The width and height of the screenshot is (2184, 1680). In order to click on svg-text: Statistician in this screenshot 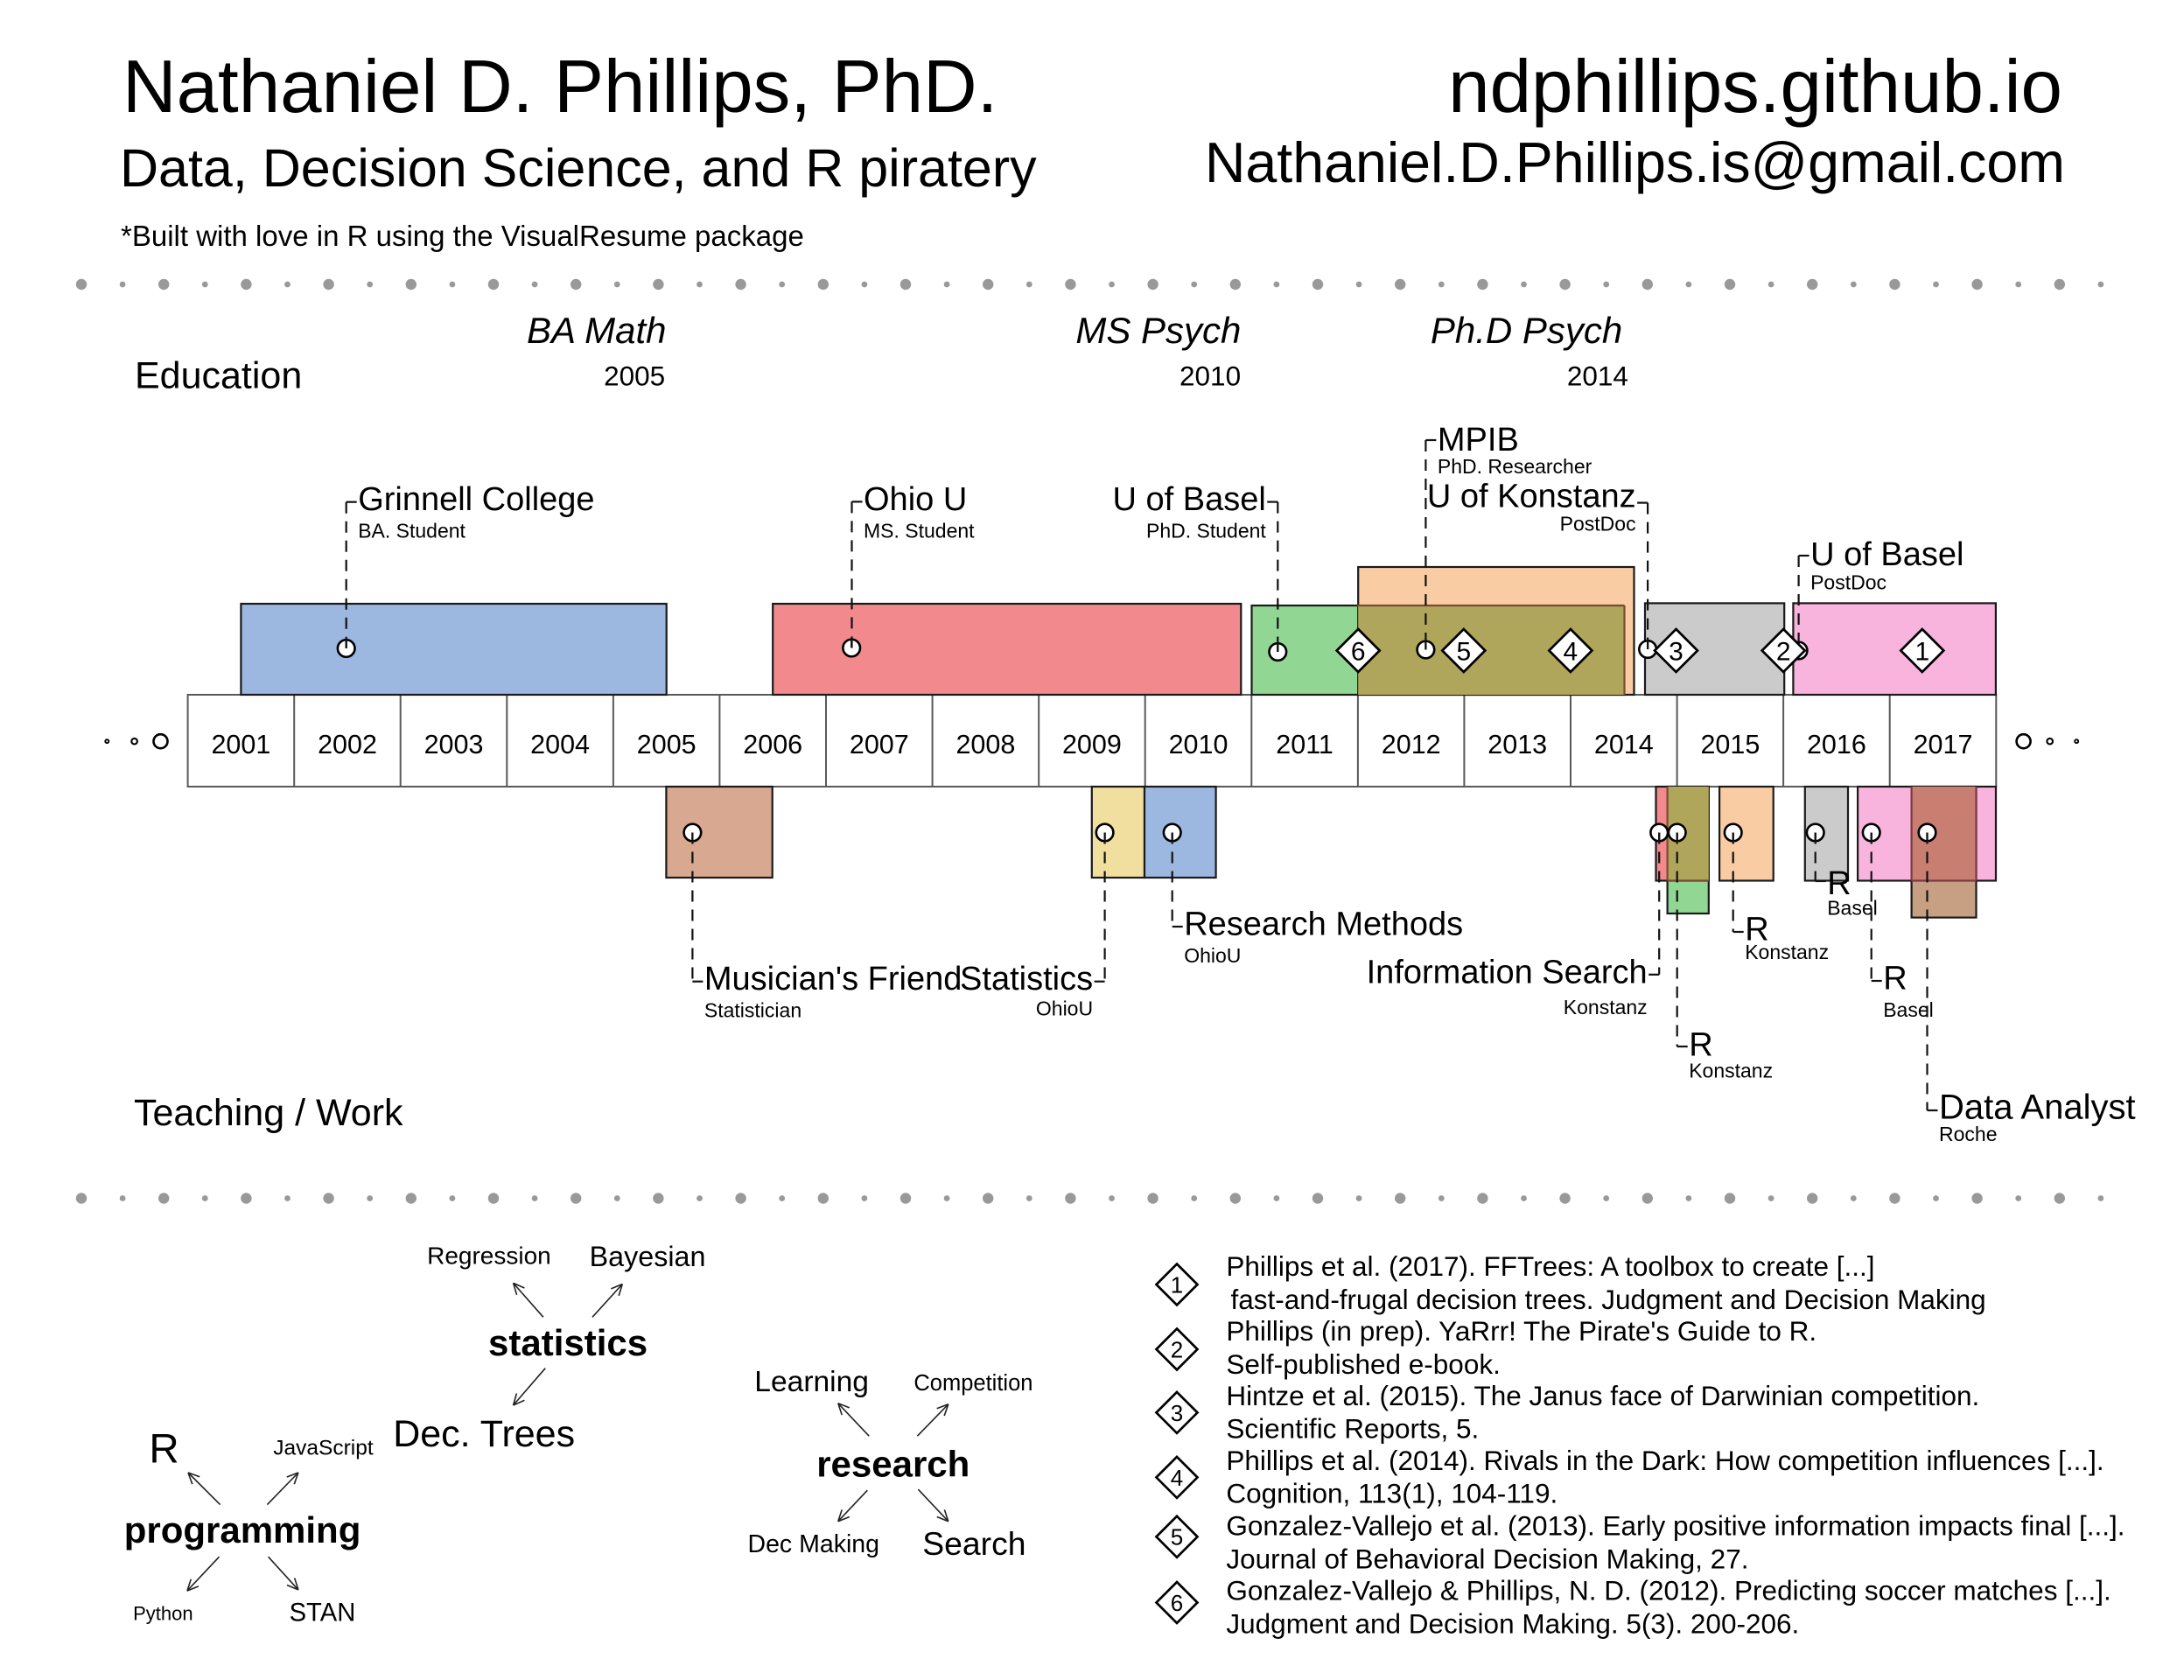, I will do `click(753, 1010)`.